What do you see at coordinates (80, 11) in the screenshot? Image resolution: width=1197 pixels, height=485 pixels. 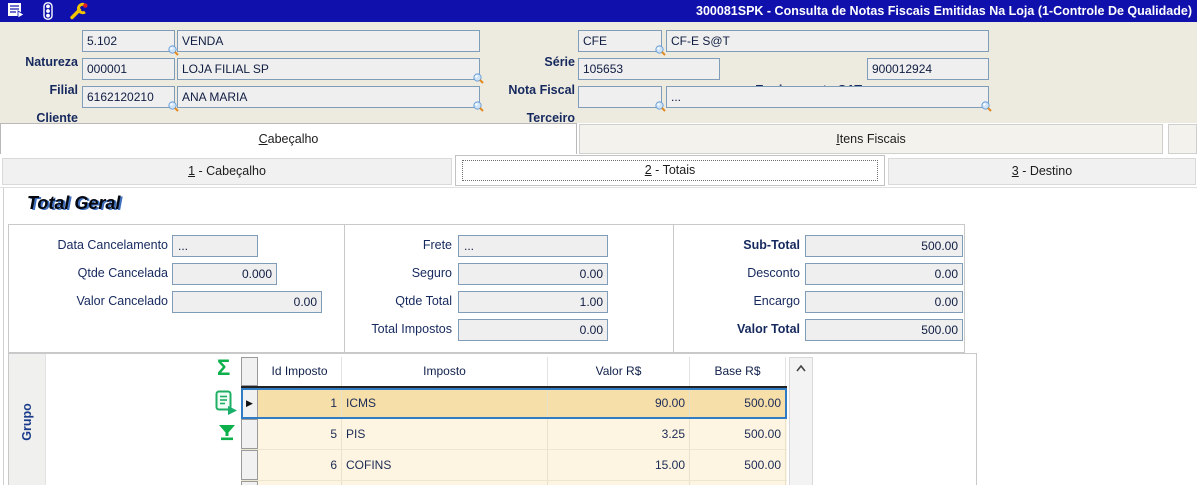 I see `wrench-icon` at bounding box center [80, 11].